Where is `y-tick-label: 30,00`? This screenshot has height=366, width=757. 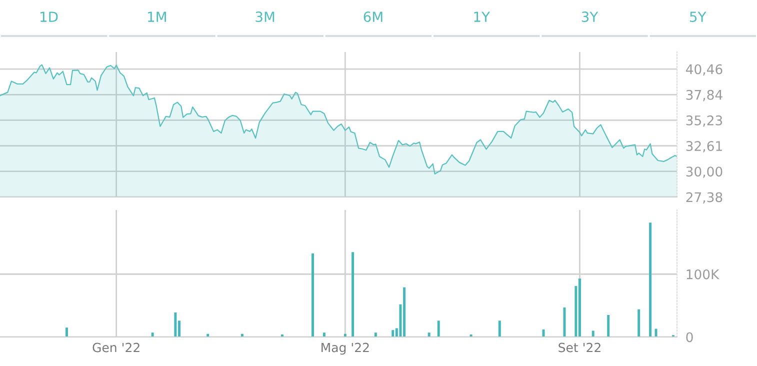
y-tick-label: 30,00 is located at coordinates (704, 172).